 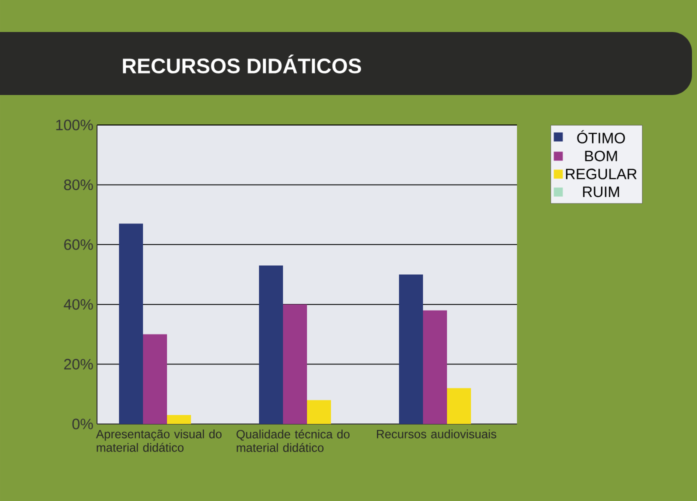 I want to click on legend-label: ÓTIMO, so click(x=601, y=137).